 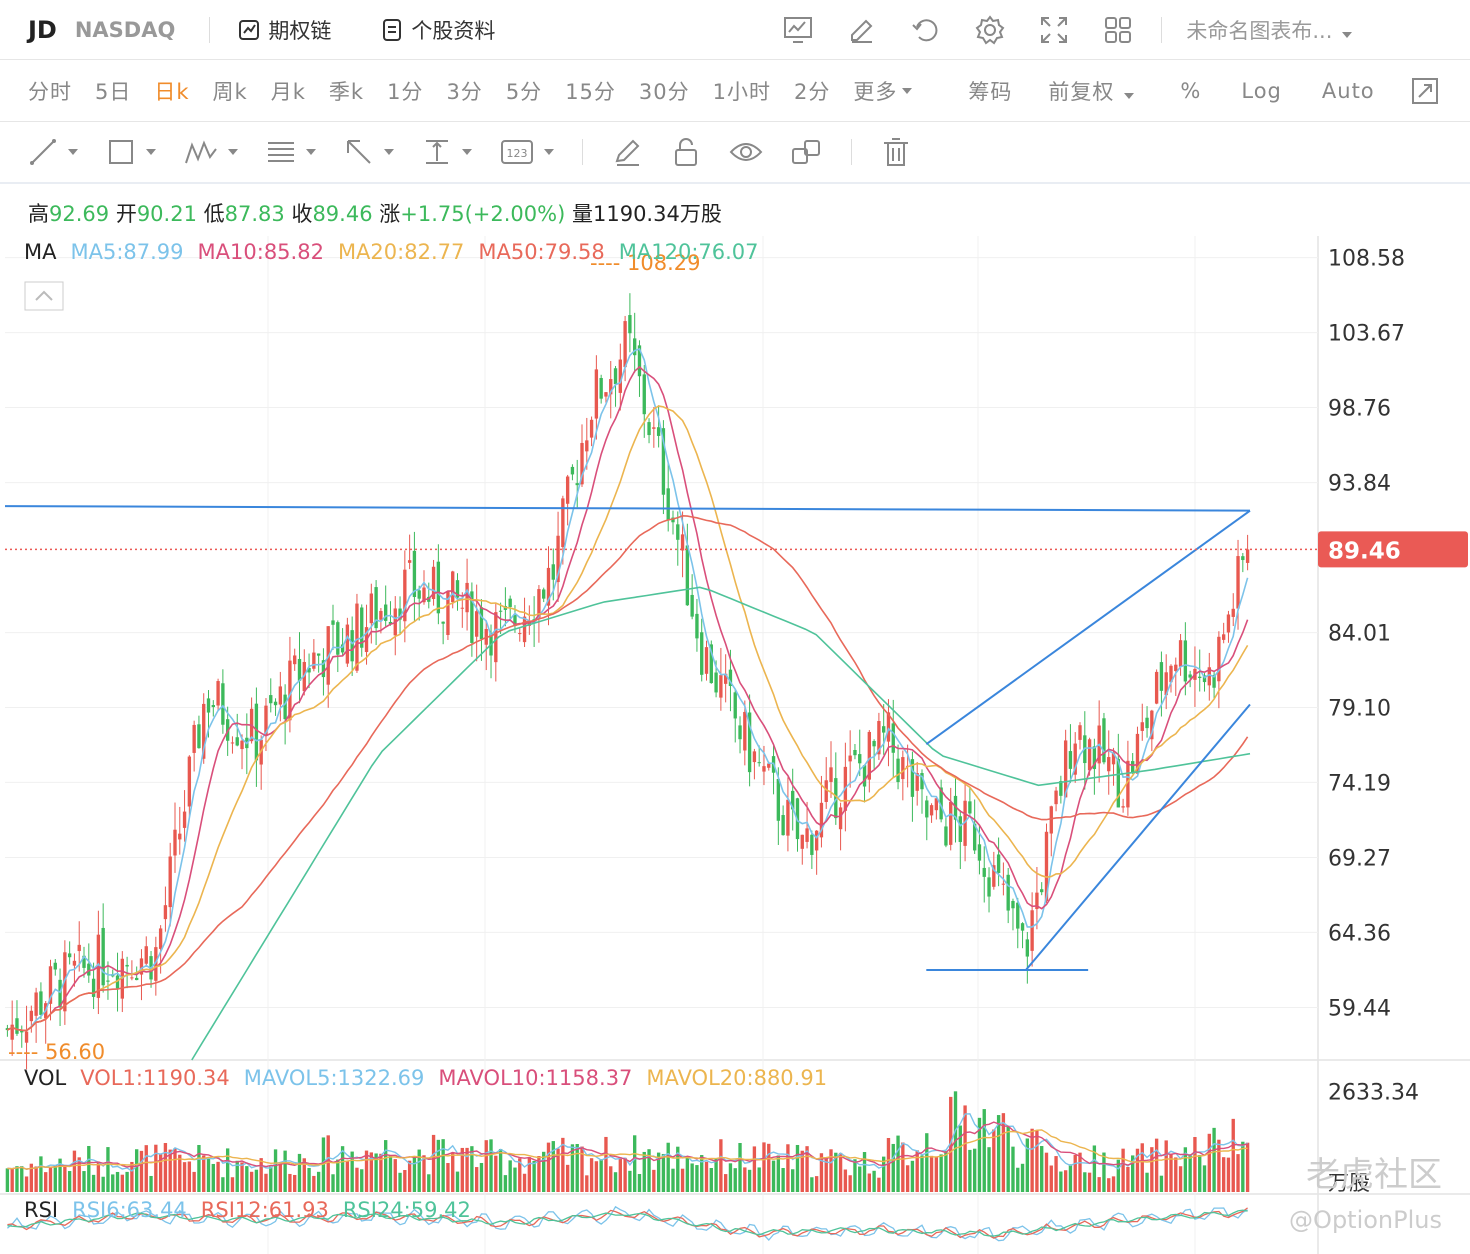 I want to click on period-tab: 月k, so click(x=288, y=91).